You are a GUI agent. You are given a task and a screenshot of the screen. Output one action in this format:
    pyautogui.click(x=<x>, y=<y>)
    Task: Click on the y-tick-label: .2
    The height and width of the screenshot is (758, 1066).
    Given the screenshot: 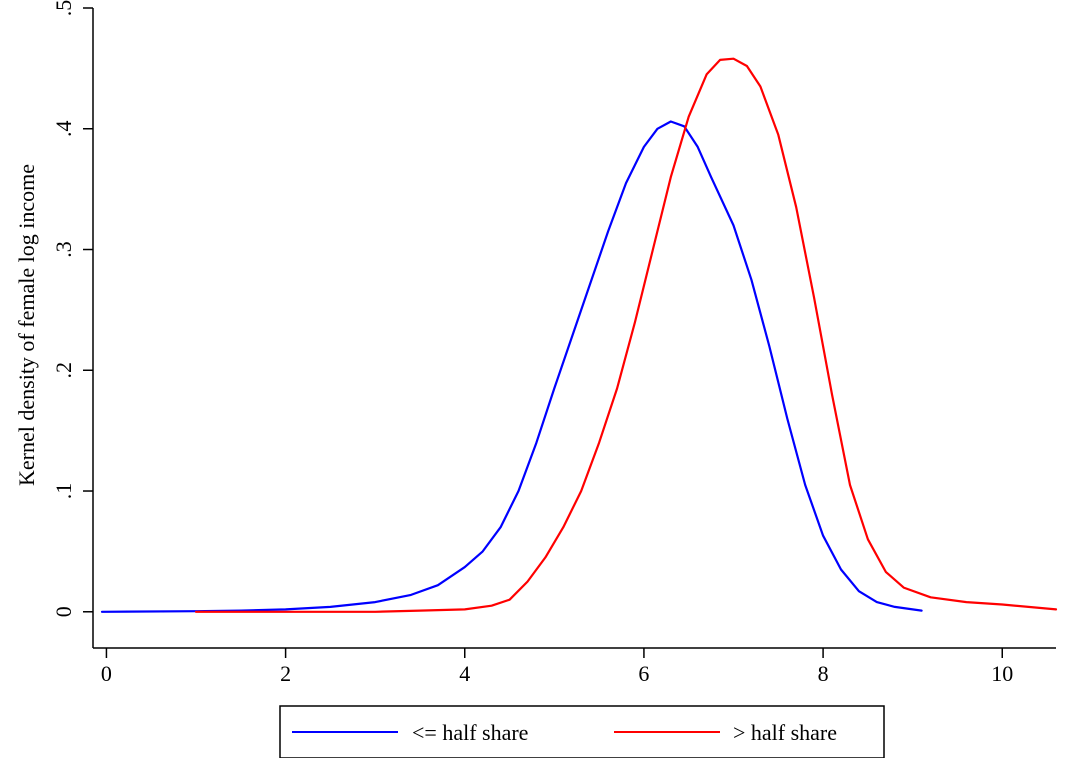 What is the action you would take?
    pyautogui.click(x=63, y=370)
    